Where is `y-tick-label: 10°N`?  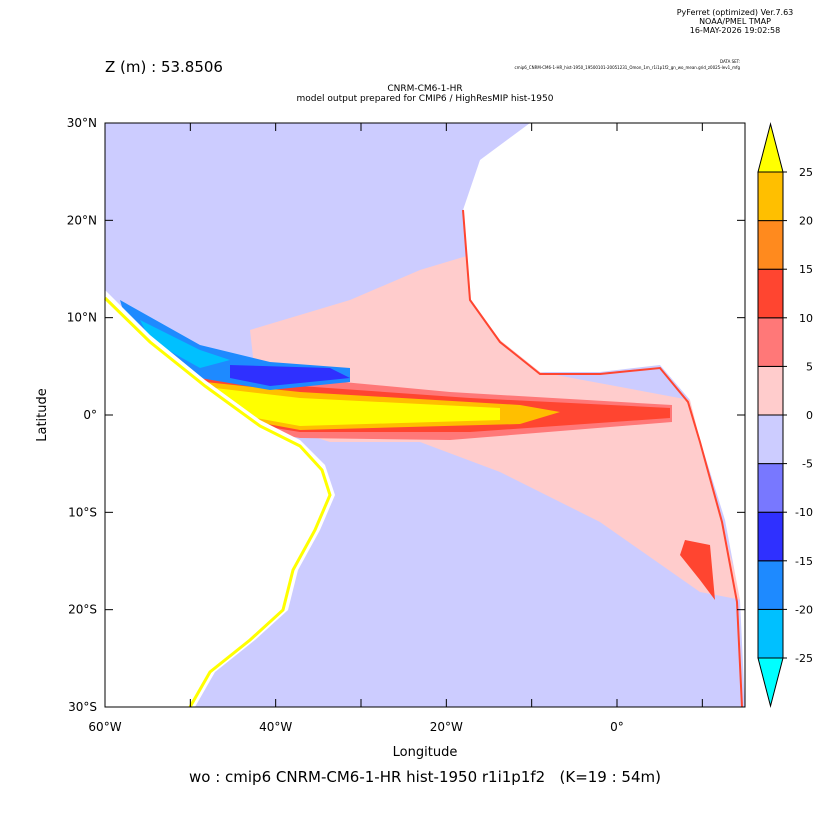
y-tick-label: 10°N is located at coordinates (82, 318).